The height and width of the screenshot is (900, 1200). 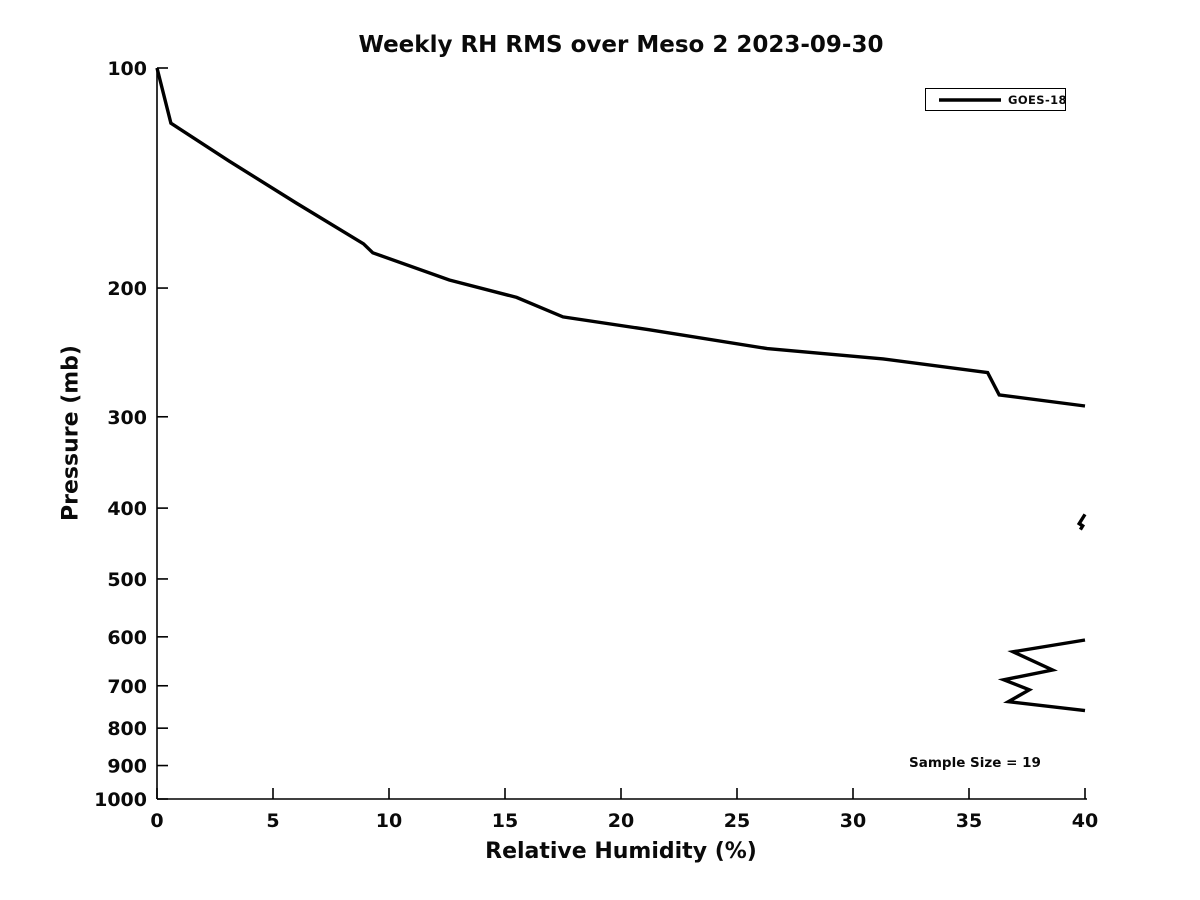 I want to click on x-axis-label: Relative Humidity (%), so click(x=621, y=851).